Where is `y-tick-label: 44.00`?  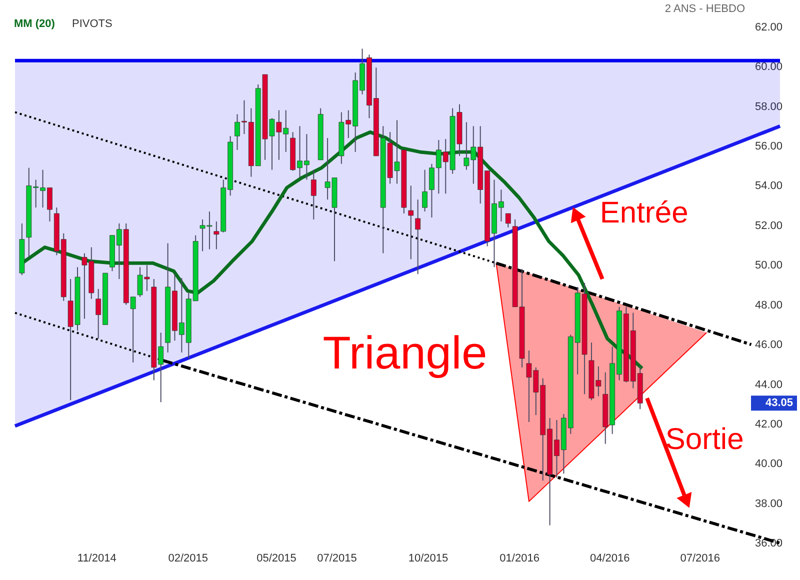
y-tick-label: 44.00 is located at coordinates (768, 384).